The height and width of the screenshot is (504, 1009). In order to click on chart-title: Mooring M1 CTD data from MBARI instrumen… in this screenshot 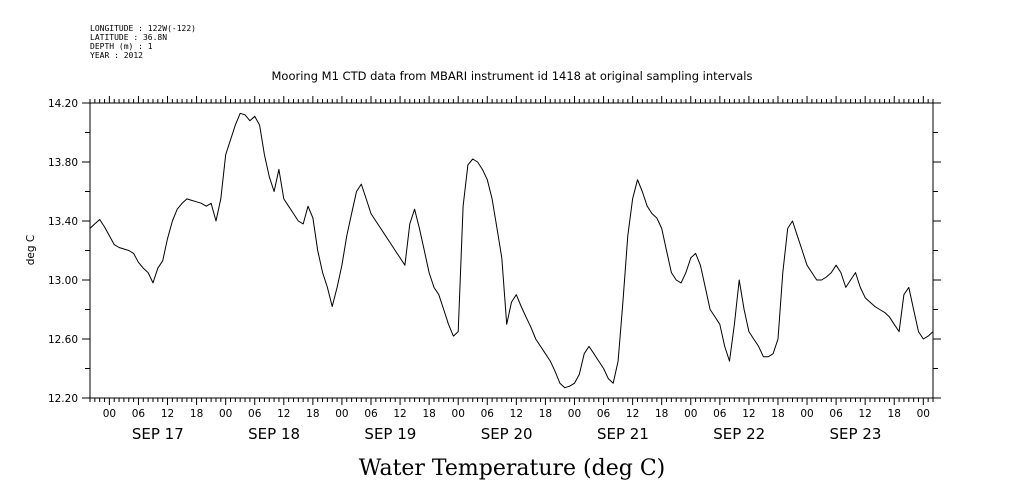, I will do `click(512, 76)`.